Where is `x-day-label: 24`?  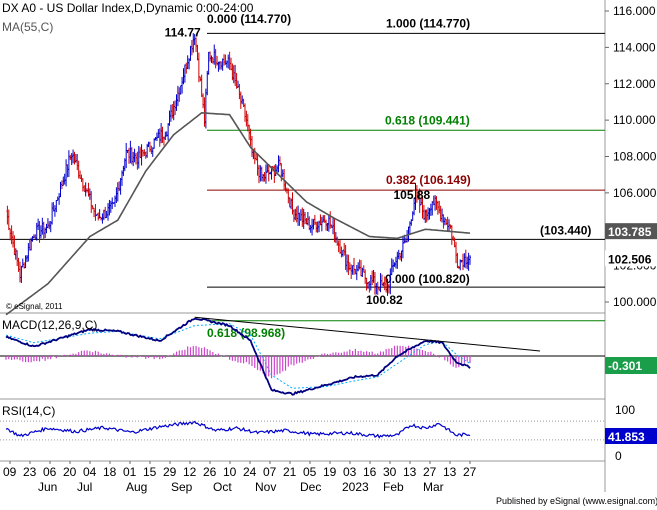 x-day-label: 24 is located at coordinates (250, 472).